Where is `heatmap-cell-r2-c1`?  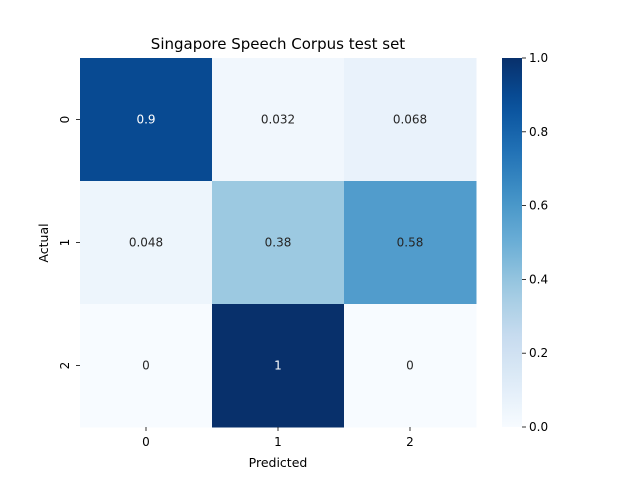
heatmap-cell-r2-c1 is located at coordinates (278, 366).